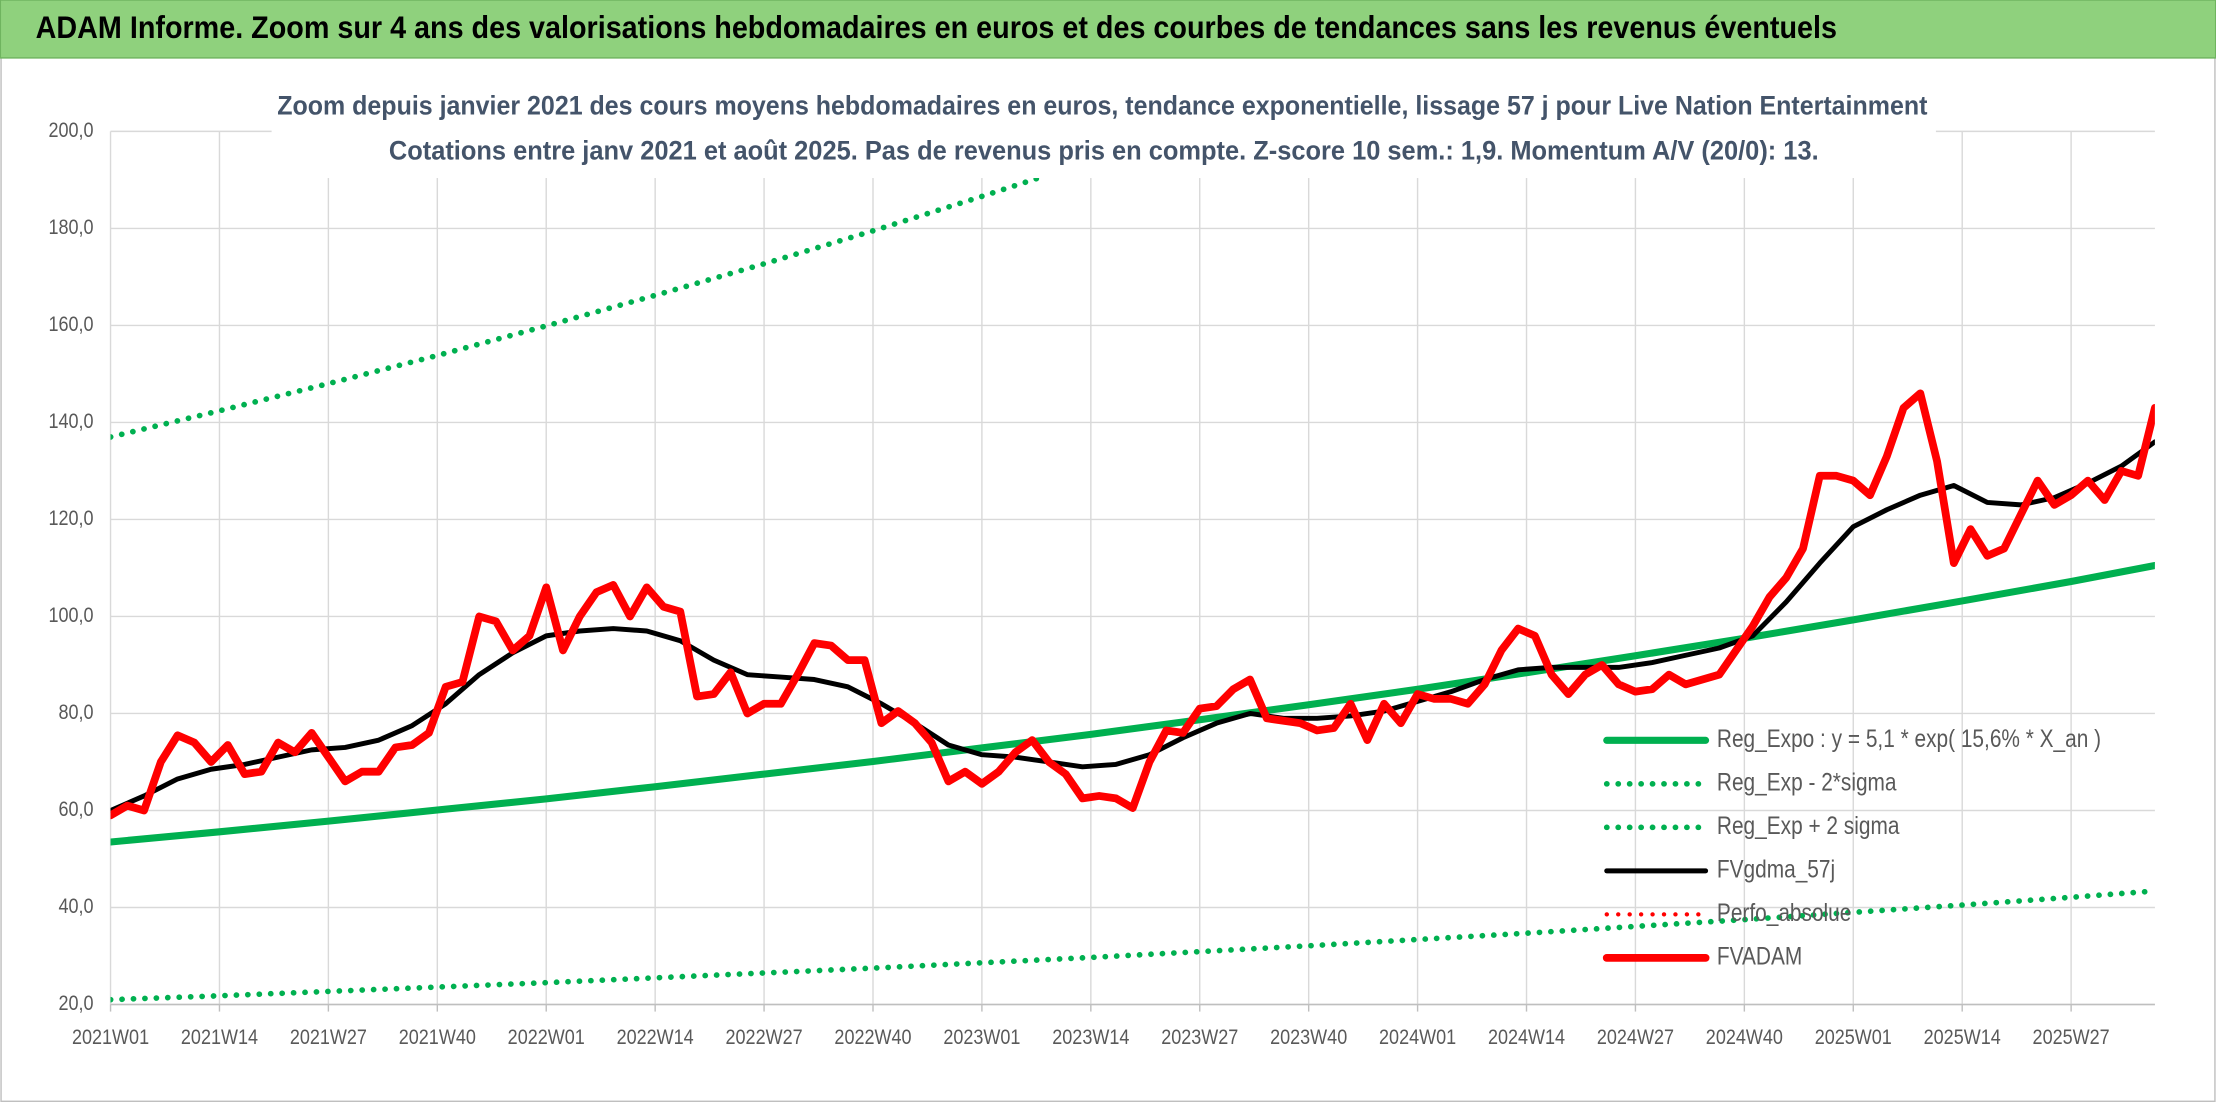  What do you see at coordinates (328, 1037) in the screenshot?
I see `x-tick-label: 2021W27` at bounding box center [328, 1037].